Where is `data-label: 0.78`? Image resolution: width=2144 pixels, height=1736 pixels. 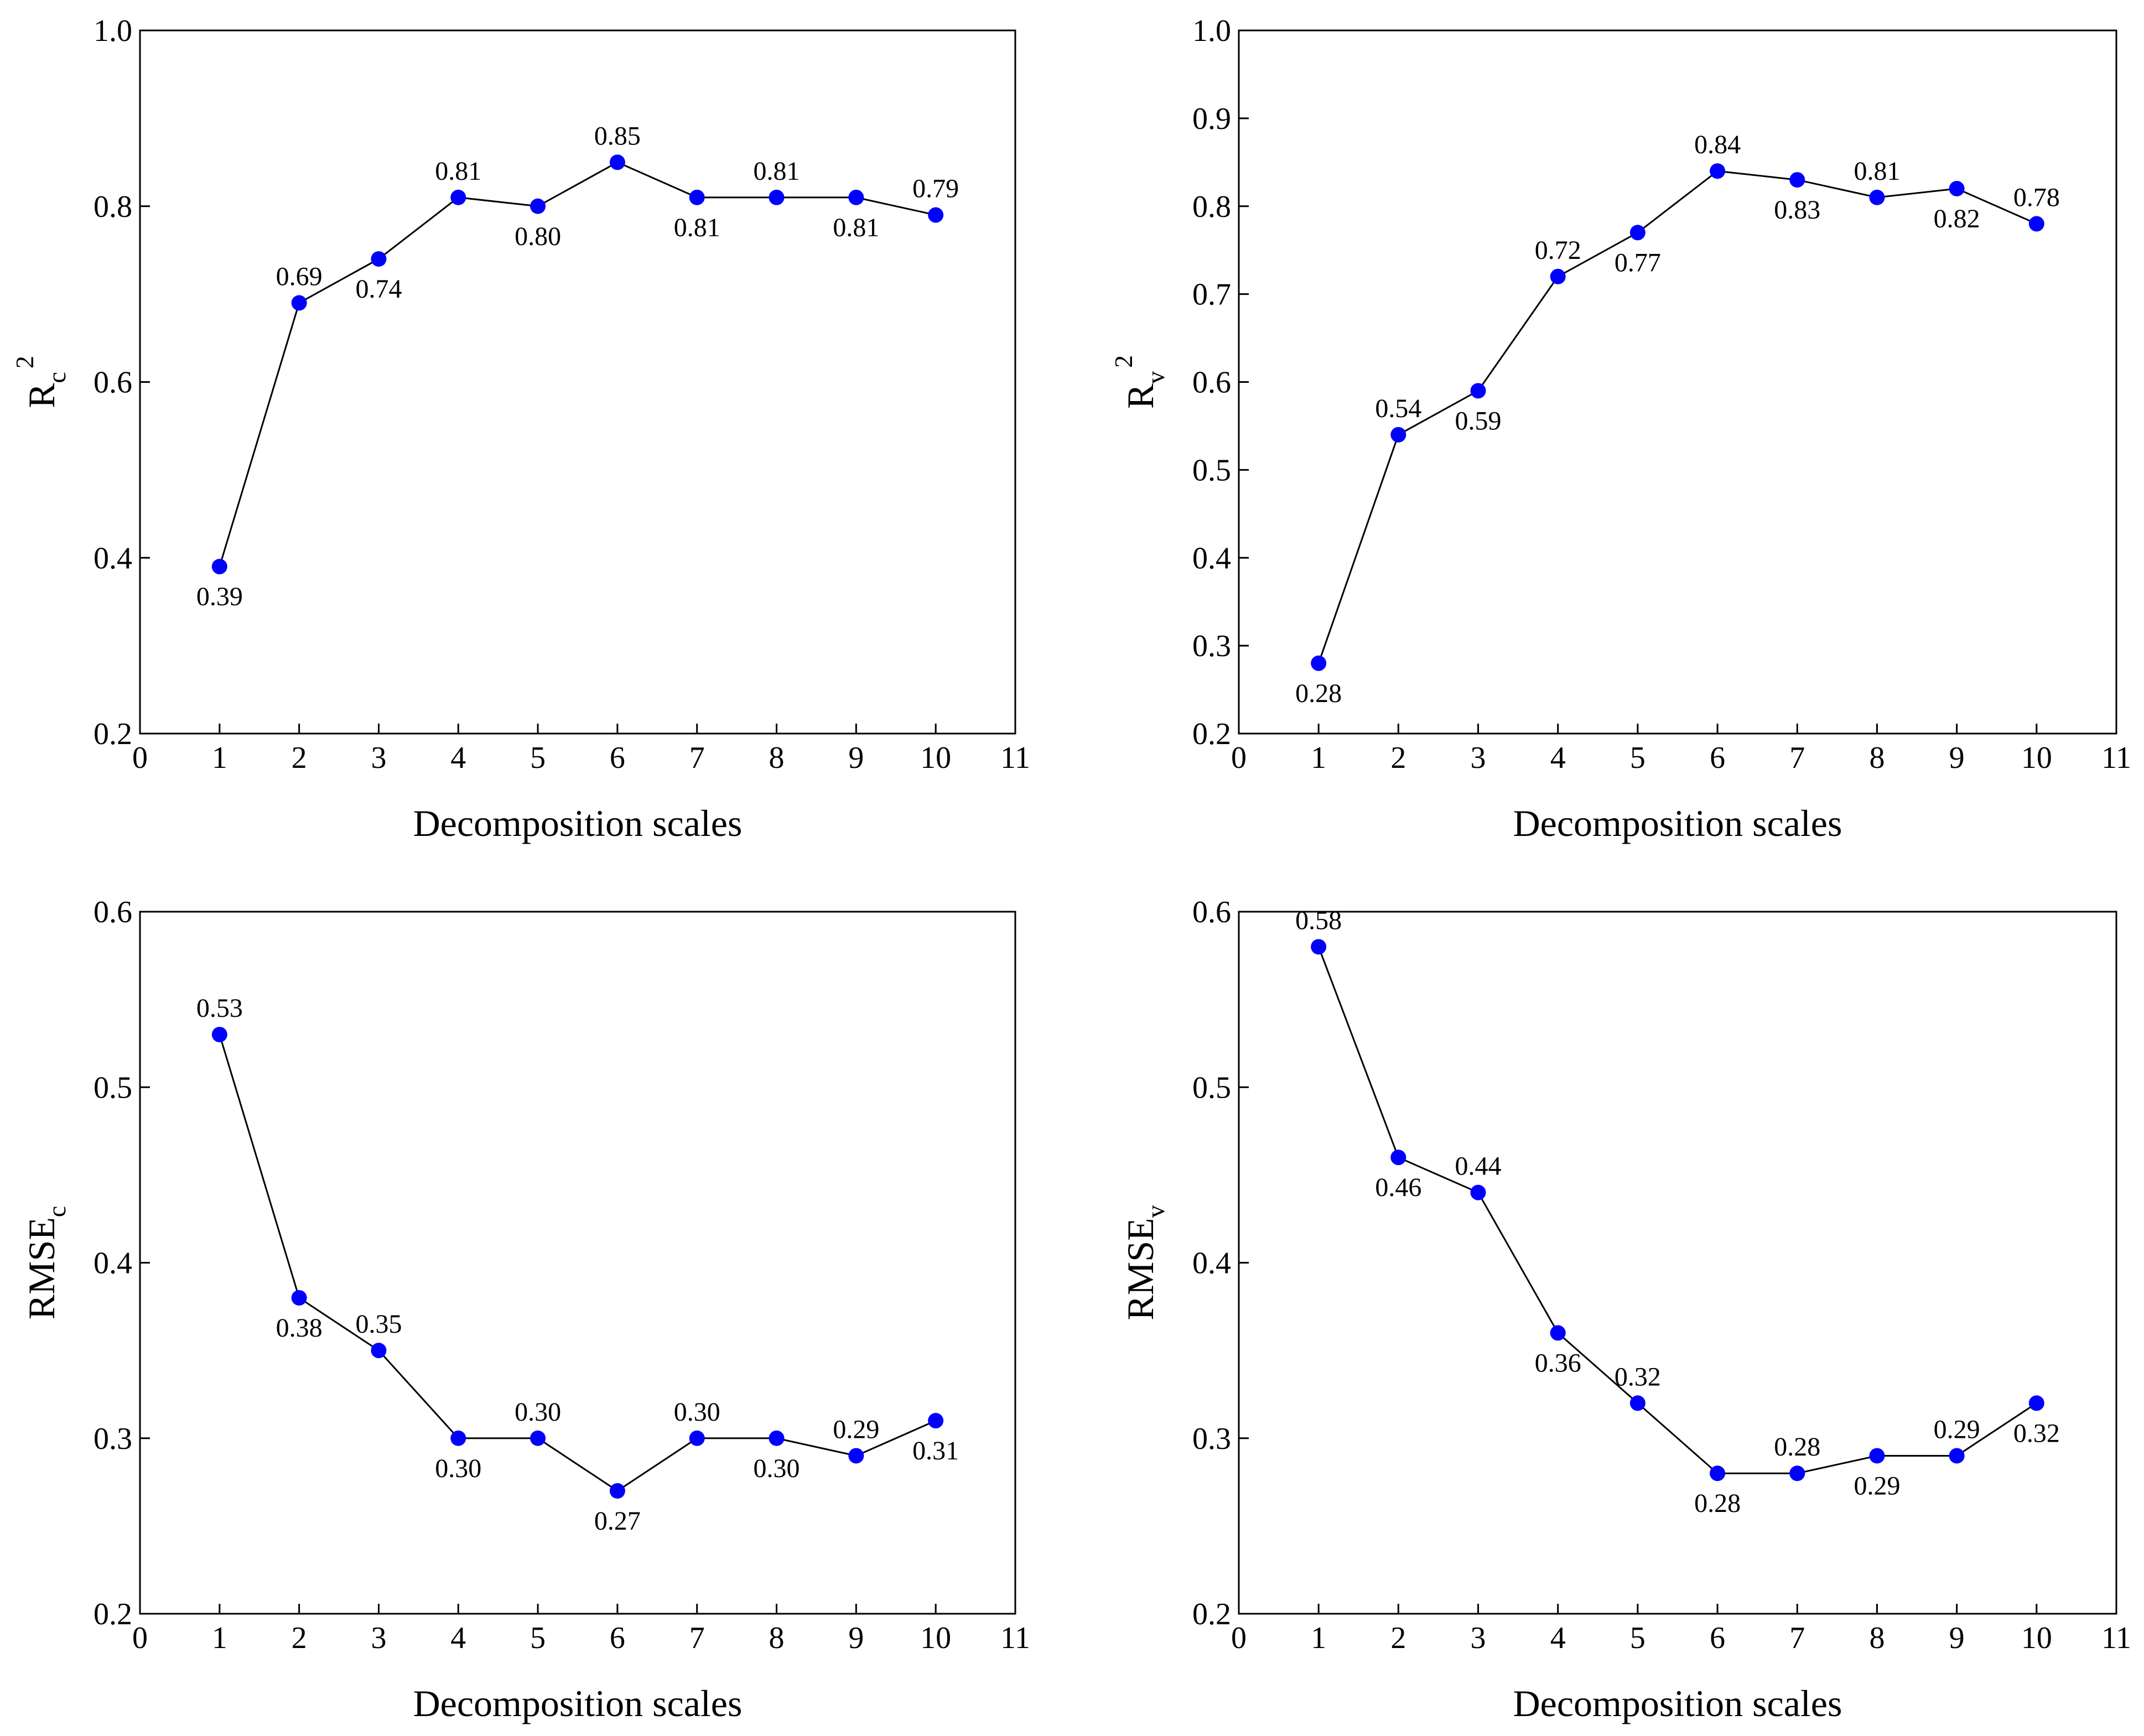
data-label: 0.78 is located at coordinates (2036, 197).